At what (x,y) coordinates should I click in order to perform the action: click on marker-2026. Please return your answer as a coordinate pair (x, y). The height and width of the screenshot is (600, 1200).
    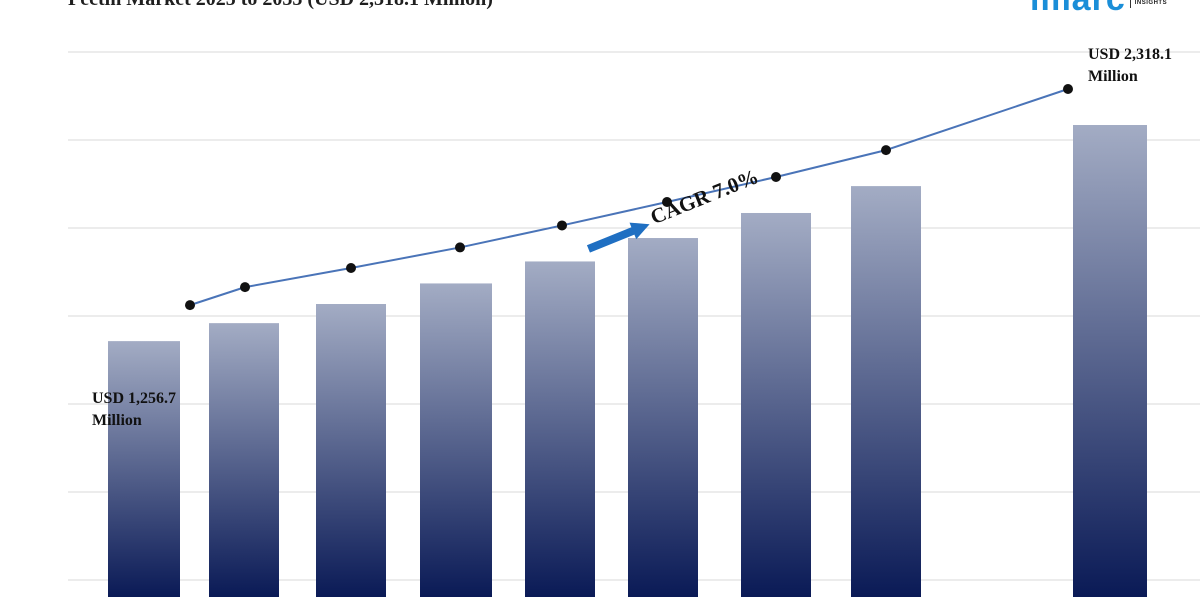
    Looking at the image, I should click on (245, 287).